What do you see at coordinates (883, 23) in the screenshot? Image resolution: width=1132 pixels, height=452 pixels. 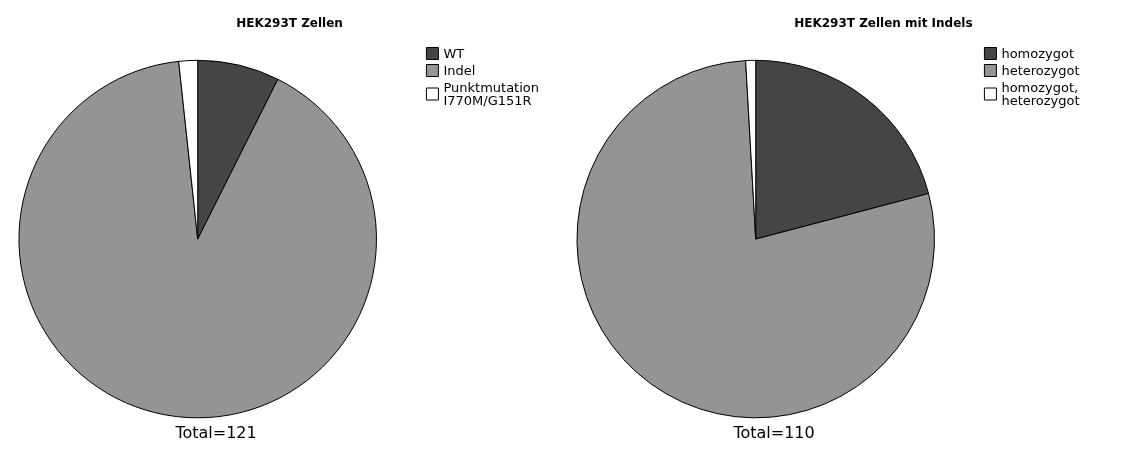 I see `chart-title: HEK293T Zellen mit Indels` at bounding box center [883, 23].